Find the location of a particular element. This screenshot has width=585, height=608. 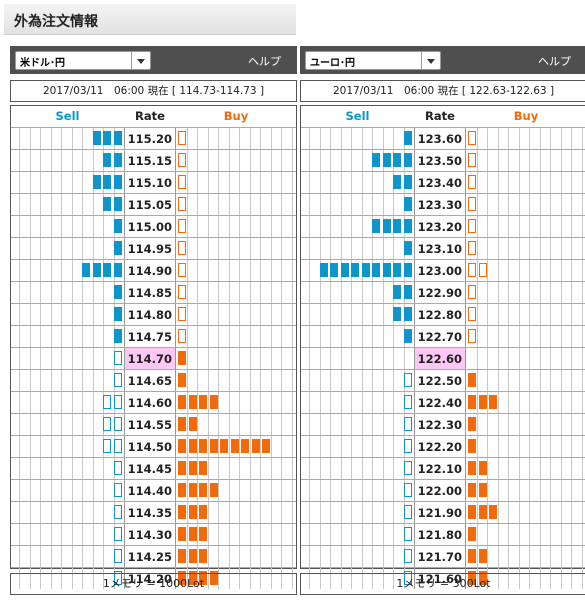

table-row: 114.65 is located at coordinates (153, 381).